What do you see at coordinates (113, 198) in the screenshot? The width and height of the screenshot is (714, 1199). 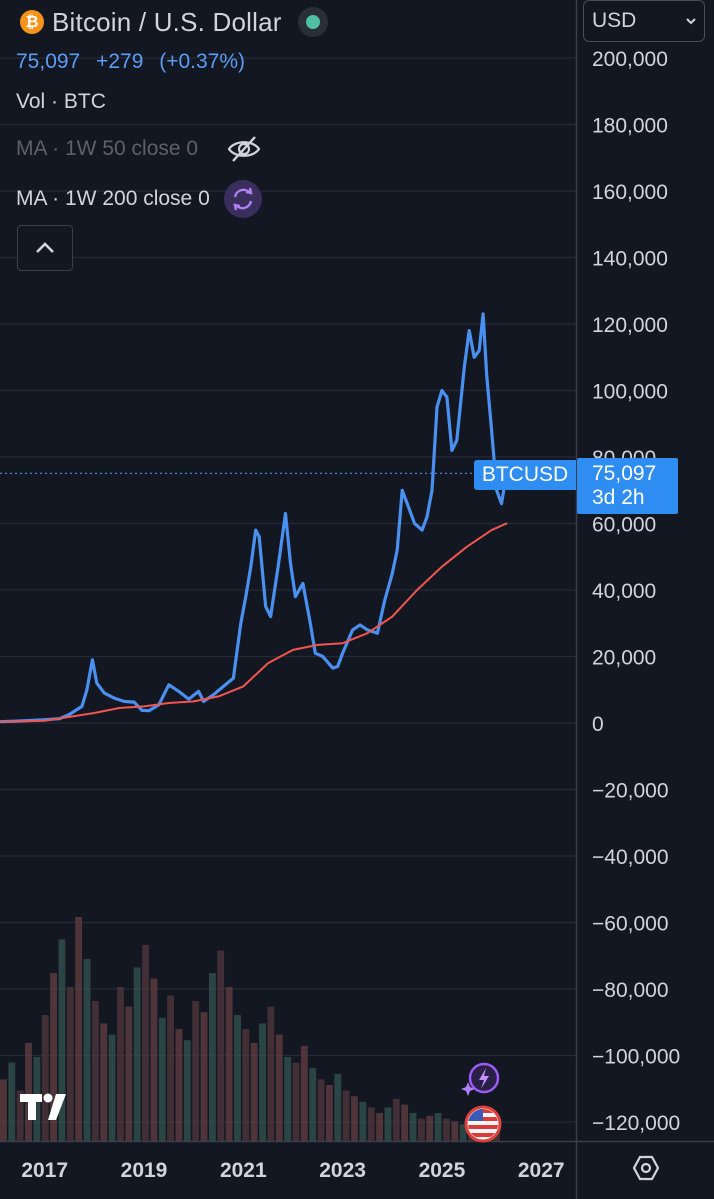 I see `legend-ma200-label: MA · 1W 200 close 0` at bounding box center [113, 198].